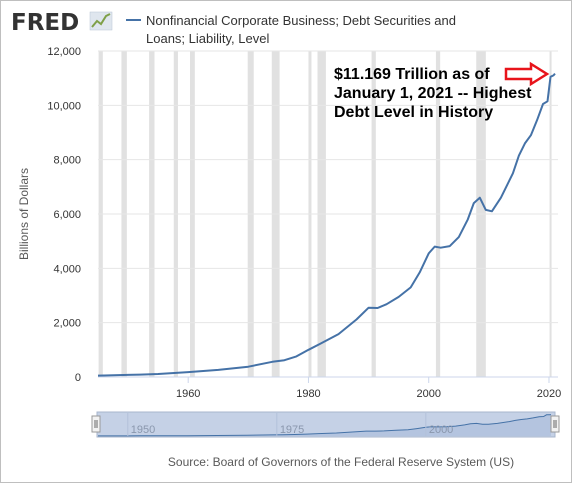 This screenshot has width=572, height=484. I want to click on y-tick-labels: 0 2,000 4,000 6,000 8,000 10,000 12,000, so click(64, 215).